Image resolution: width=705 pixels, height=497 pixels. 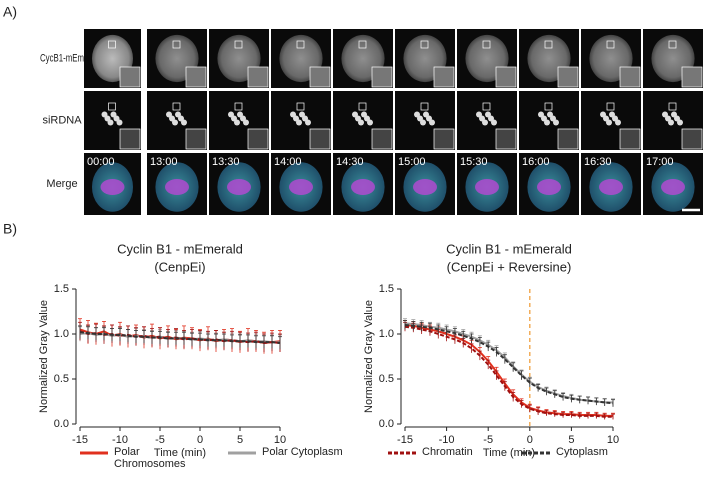 What do you see at coordinates (179, 266) in the screenshot?
I see `chart-subtitle: (CenpEi)` at bounding box center [179, 266].